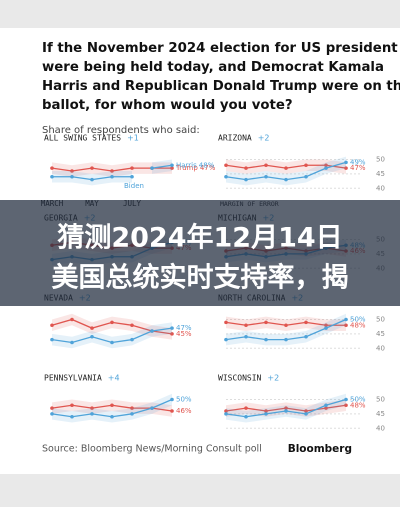 This screenshot has width=400, height=507. What do you see at coordinates (114, 378) in the screenshot?
I see `panel-lead: +4` at bounding box center [114, 378].